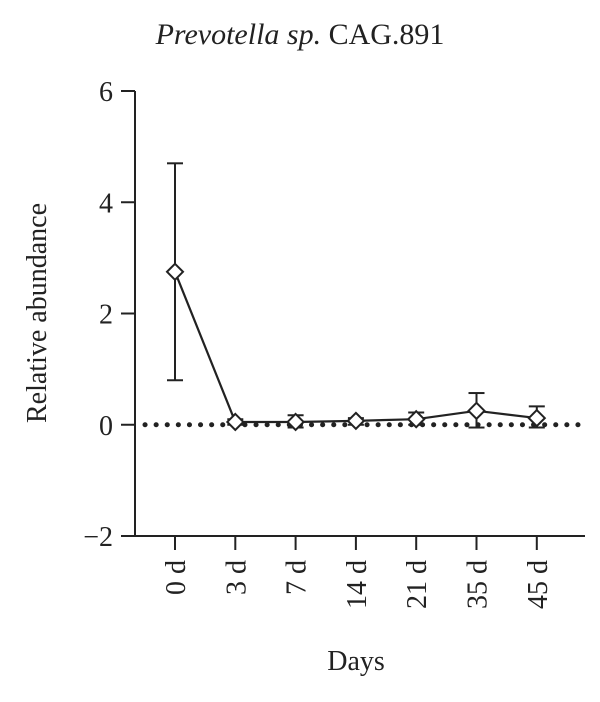  I want to click on chart-title: Prevotella sp. CAG.891, so click(300, 35).